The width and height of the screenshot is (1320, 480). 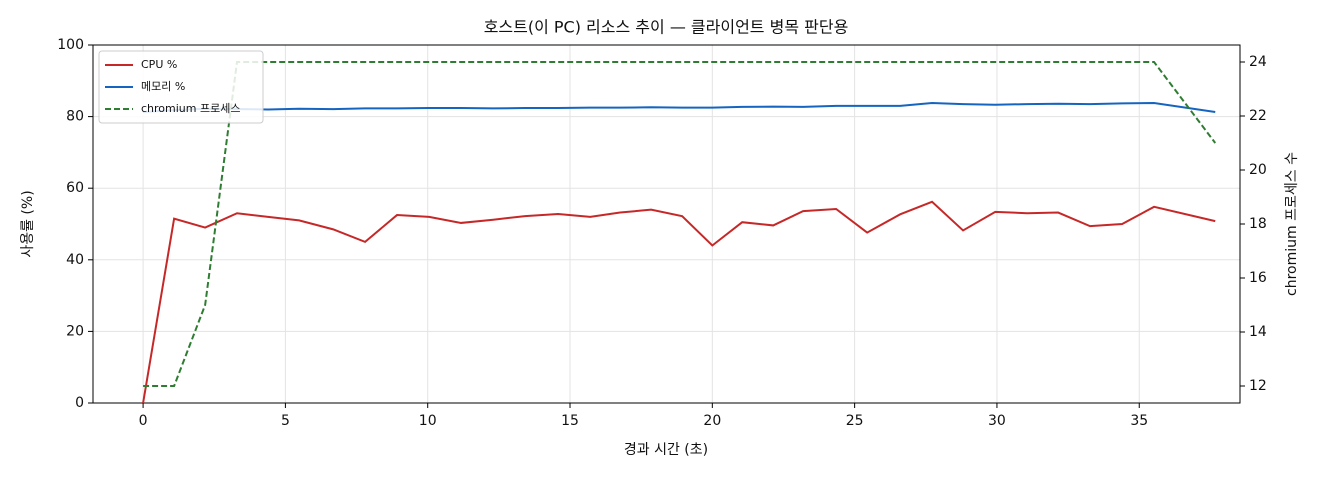 I want to click on y2-tick-label: 22, so click(x=1258, y=116).